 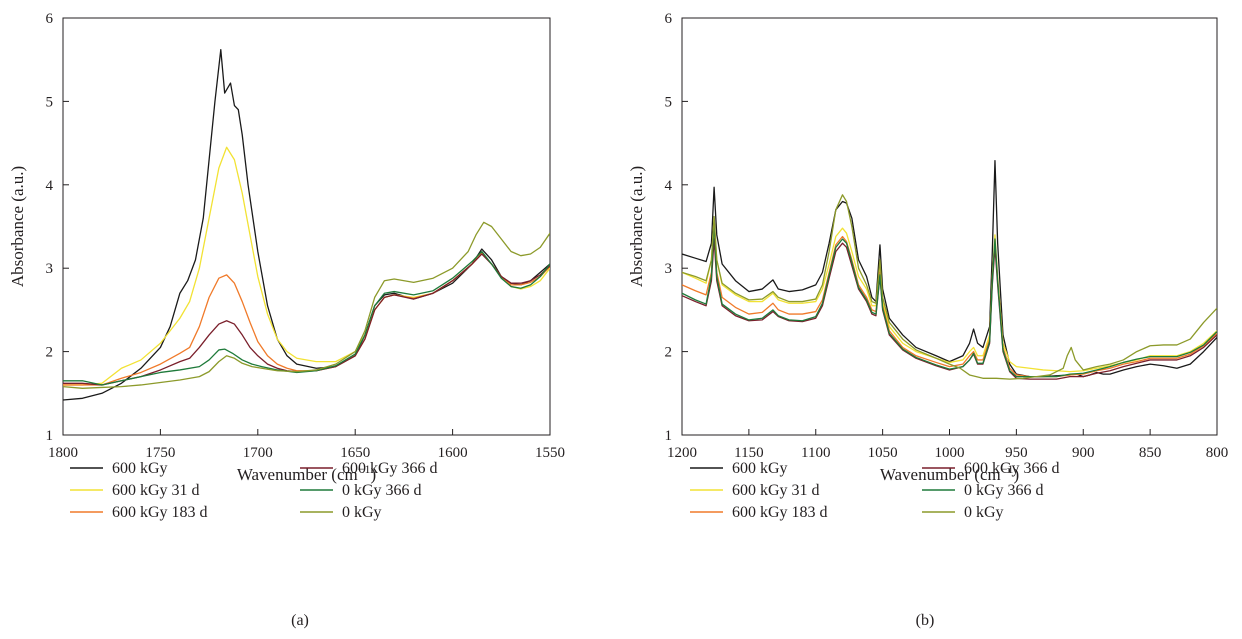 What do you see at coordinates (63, 453) in the screenshot?
I see `x-tick-label: 1800` at bounding box center [63, 453].